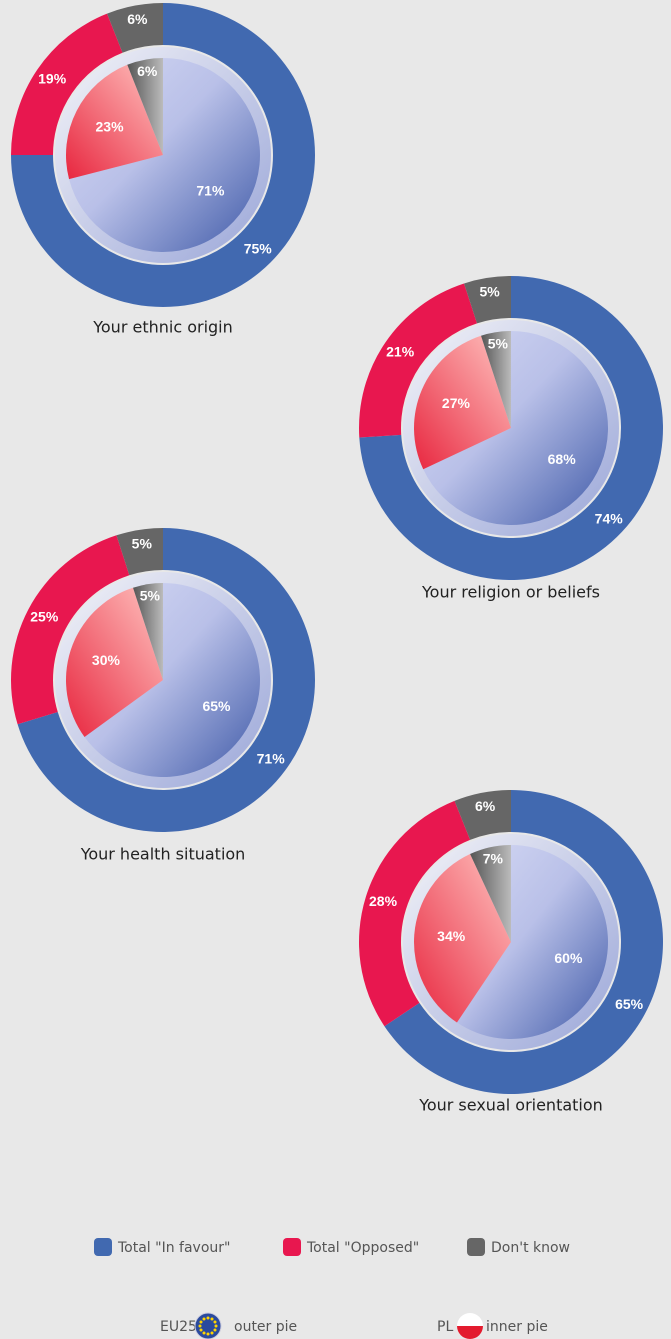 This screenshot has height=1339, width=671. What do you see at coordinates (493, 859) in the screenshot?
I see `data-label: 7%` at bounding box center [493, 859].